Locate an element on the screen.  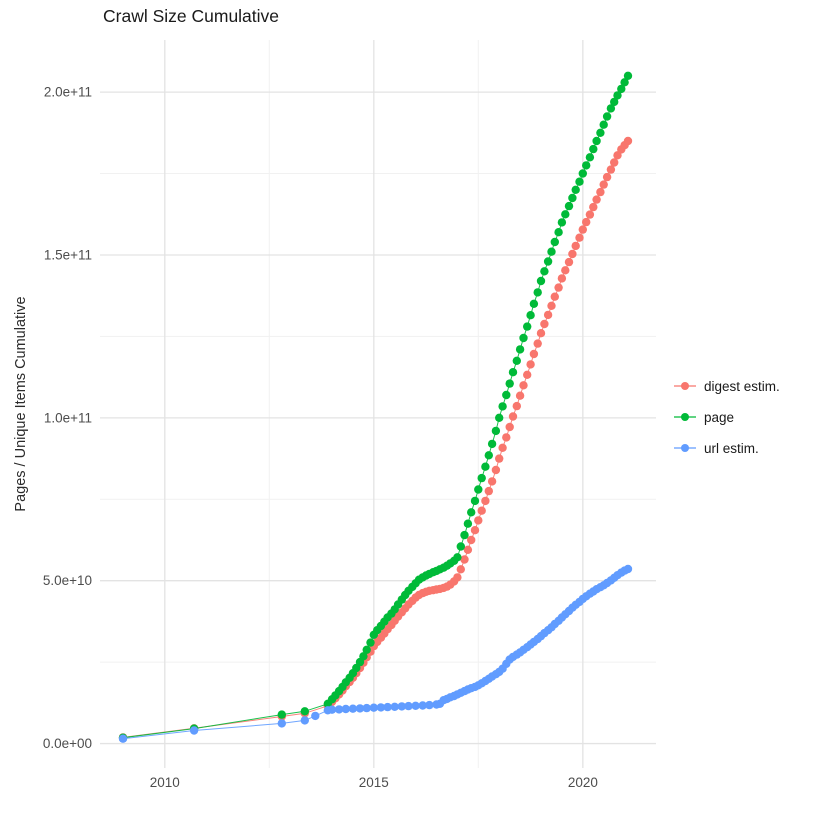
x-tick-label: 2015 is located at coordinates (374, 782).